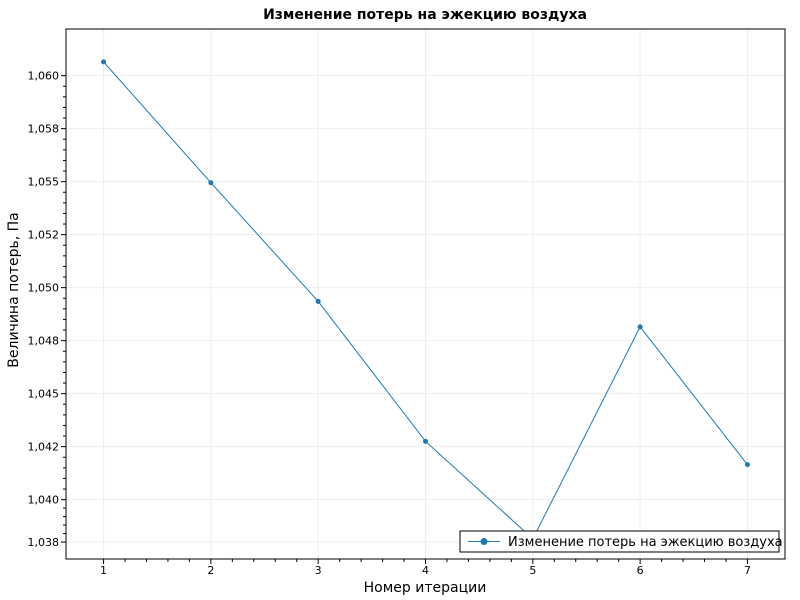  I want to click on x-tick-label: 3, so click(318, 570).